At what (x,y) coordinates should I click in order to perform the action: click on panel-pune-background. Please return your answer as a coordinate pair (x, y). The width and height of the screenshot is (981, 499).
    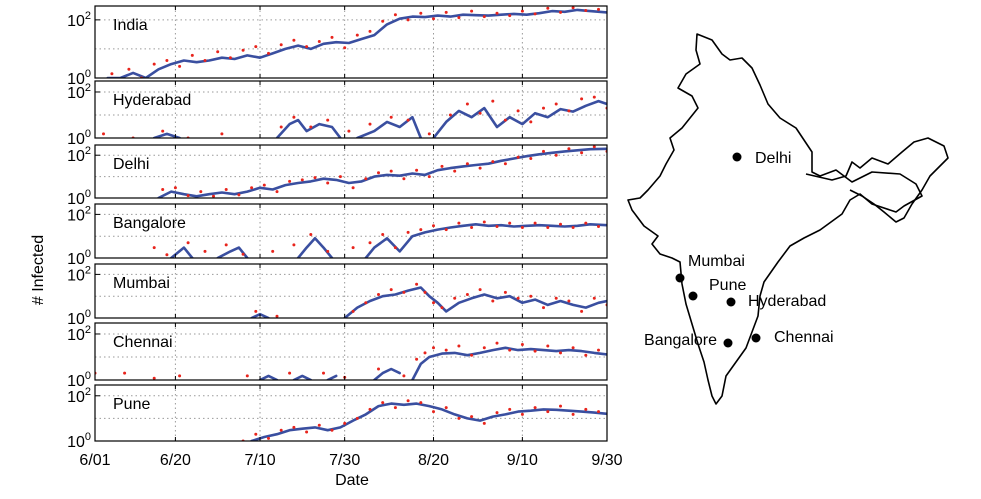
    Looking at the image, I should click on (351, 413).